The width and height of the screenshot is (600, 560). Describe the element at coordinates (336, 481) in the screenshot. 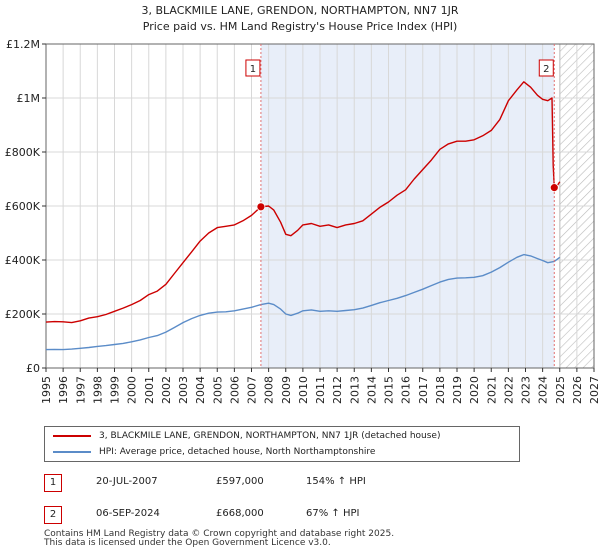

I see `sale-hpi-change: 154% ↑ HPI` at that location.